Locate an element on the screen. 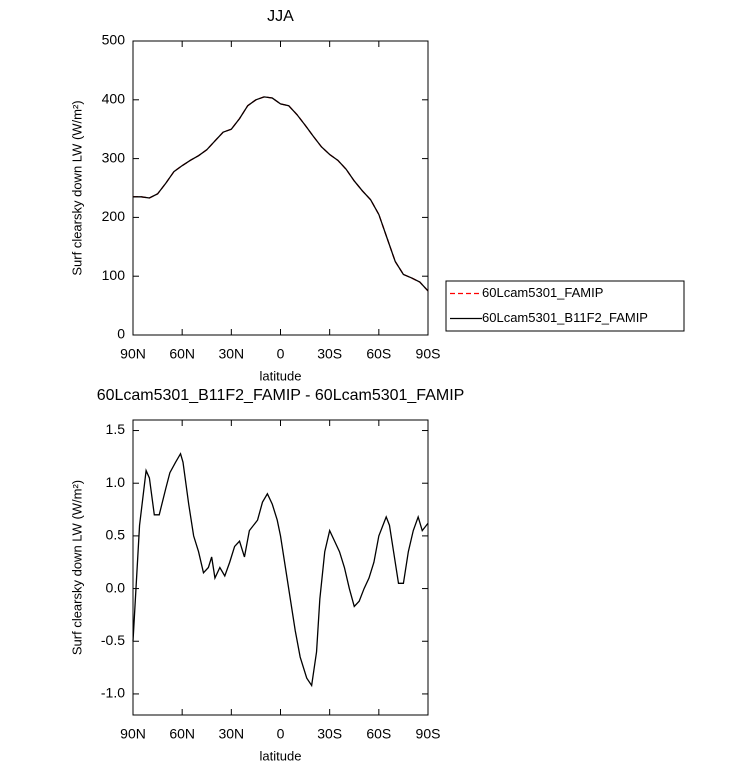 This screenshot has width=733, height=772. y-tick-label: 100 is located at coordinates (114, 275).